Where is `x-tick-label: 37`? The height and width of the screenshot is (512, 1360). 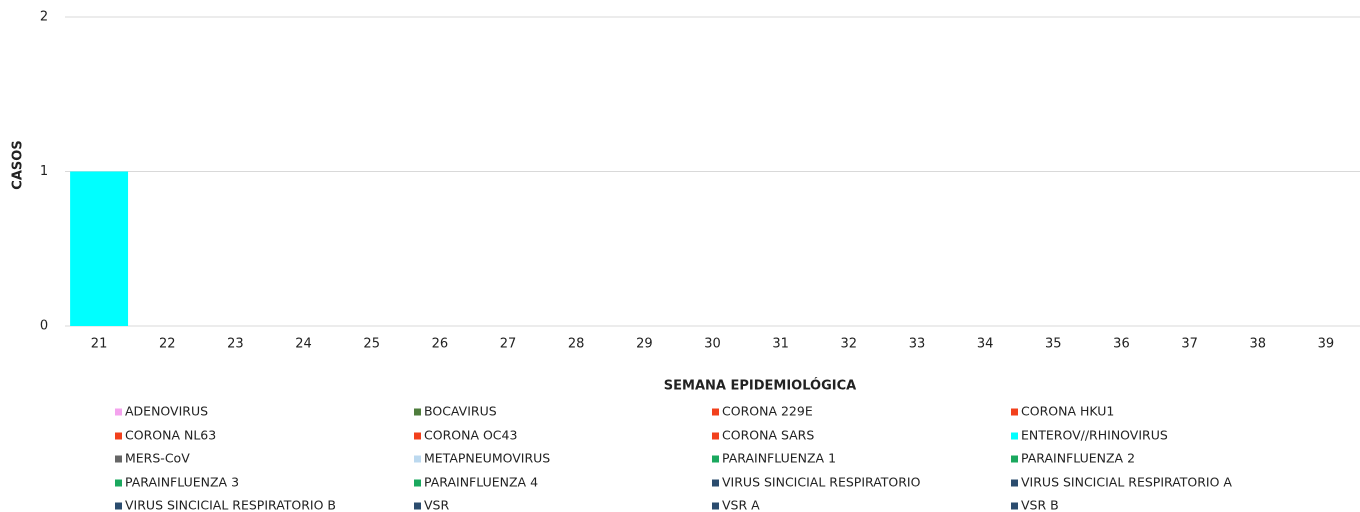
x-tick-label: 37 is located at coordinates (1189, 344).